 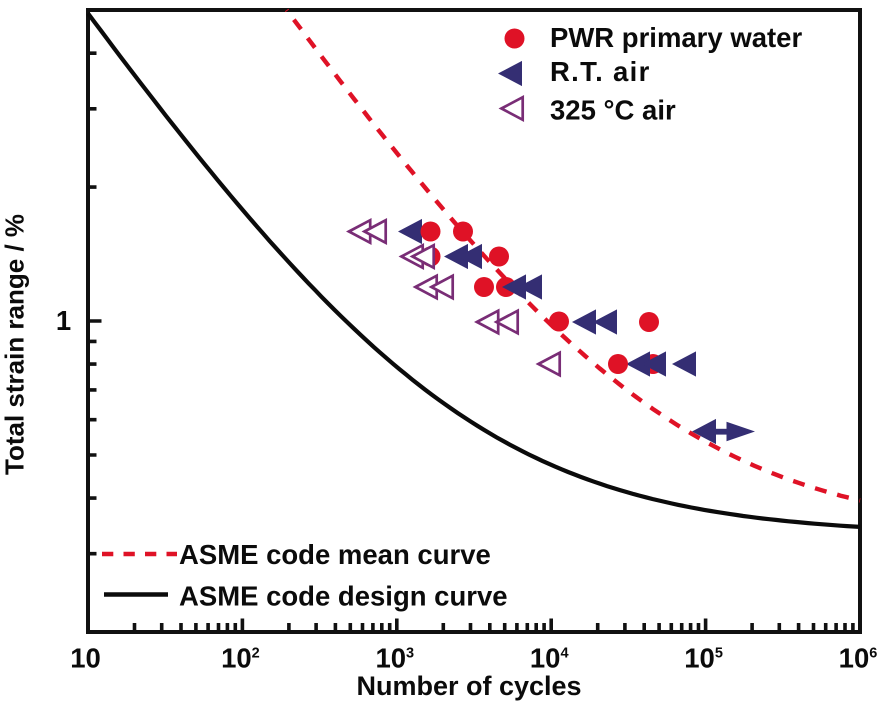 What do you see at coordinates (676, 37) in the screenshot?
I see `svg-text: PWR primary water` at bounding box center [676, 37].